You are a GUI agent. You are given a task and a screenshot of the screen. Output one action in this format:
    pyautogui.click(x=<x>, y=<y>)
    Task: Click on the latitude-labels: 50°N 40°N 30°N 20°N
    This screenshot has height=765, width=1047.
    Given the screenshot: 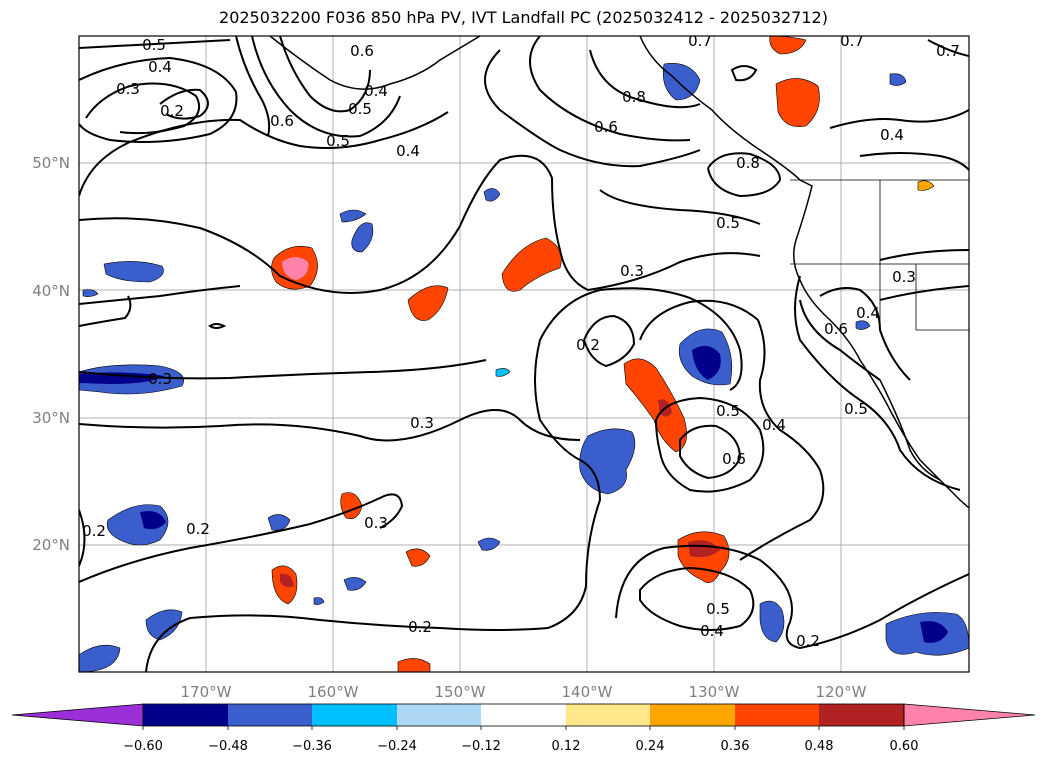 What is the action you would take?
    pyautogui.click(x=51, y=354)
    